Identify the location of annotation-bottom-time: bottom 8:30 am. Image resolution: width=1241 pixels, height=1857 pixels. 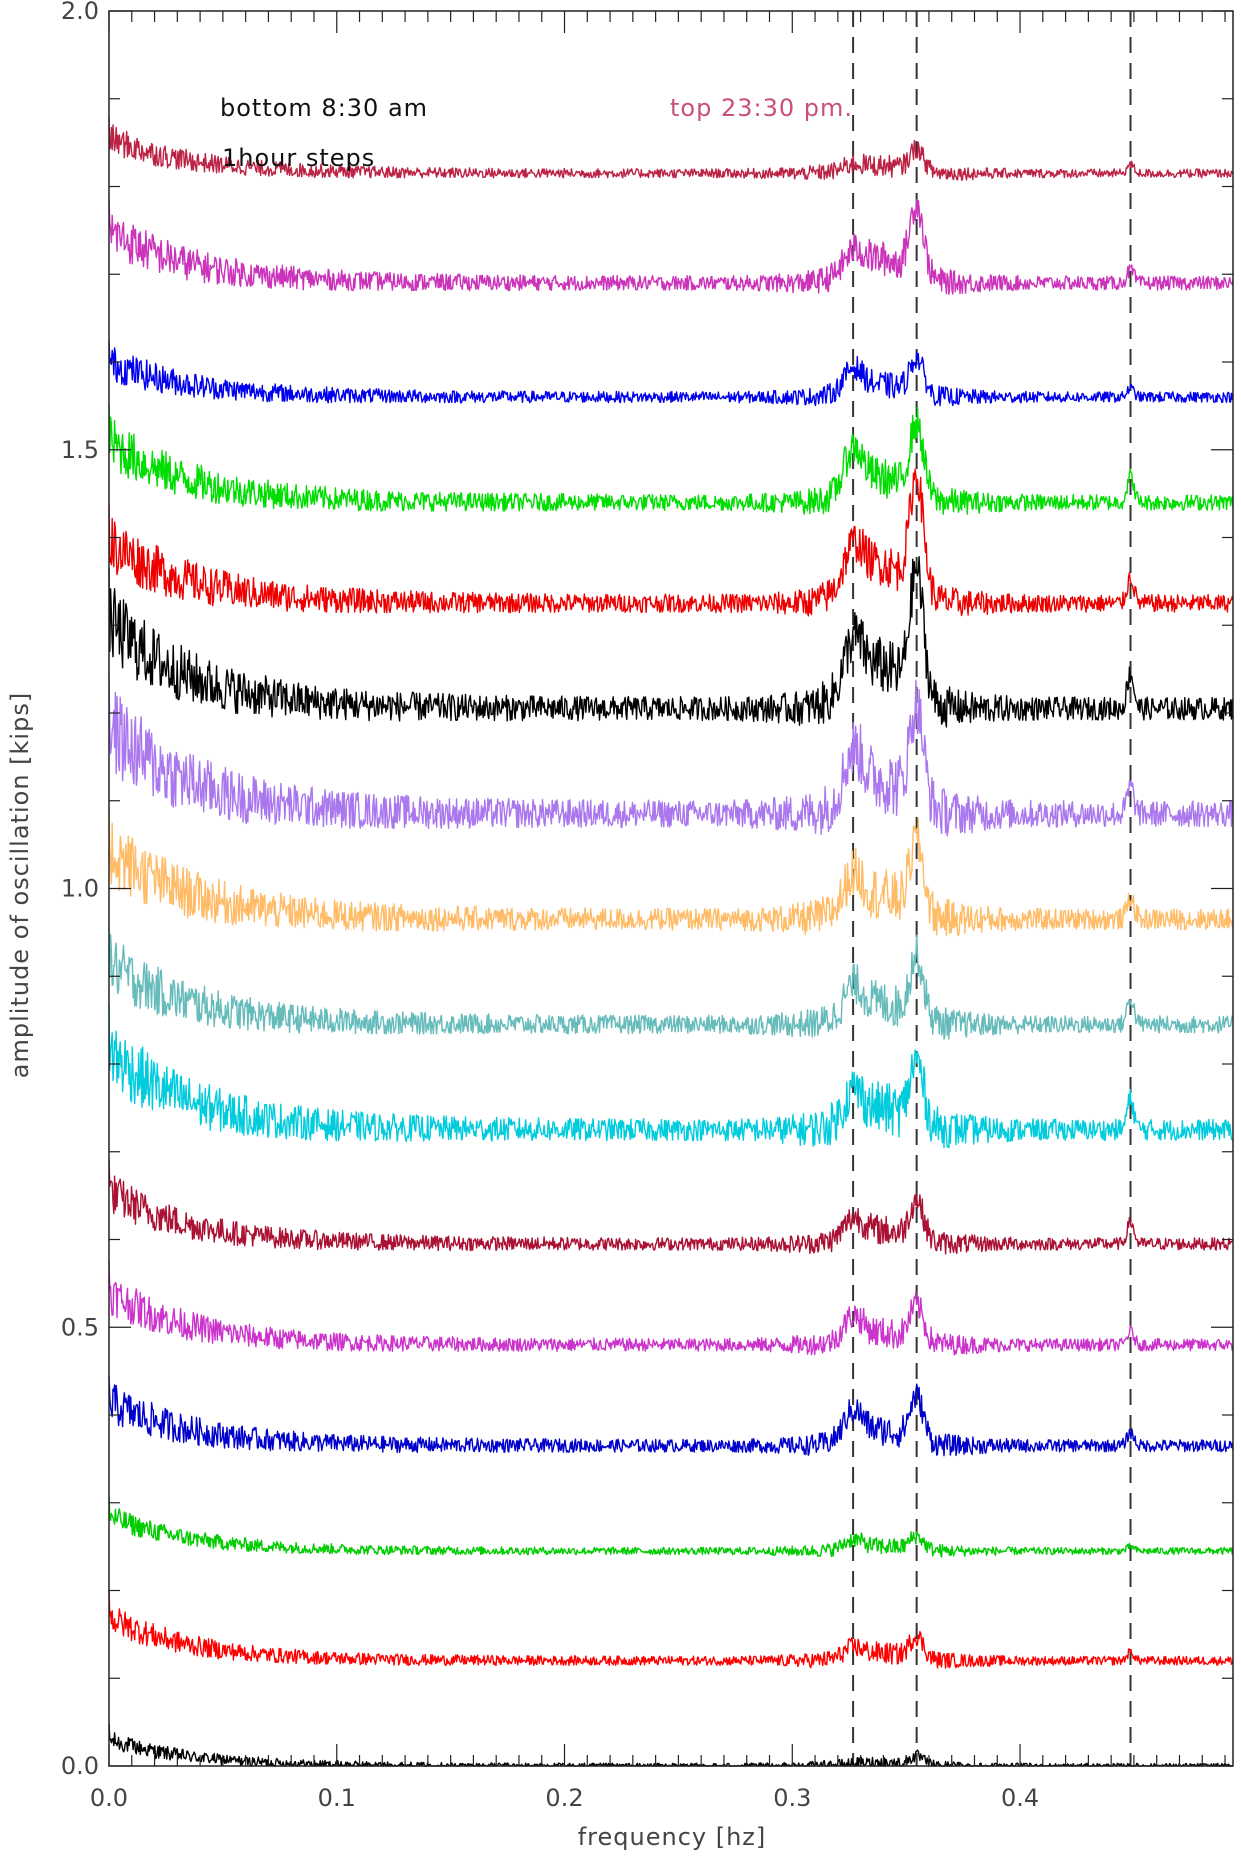
(324, 108).